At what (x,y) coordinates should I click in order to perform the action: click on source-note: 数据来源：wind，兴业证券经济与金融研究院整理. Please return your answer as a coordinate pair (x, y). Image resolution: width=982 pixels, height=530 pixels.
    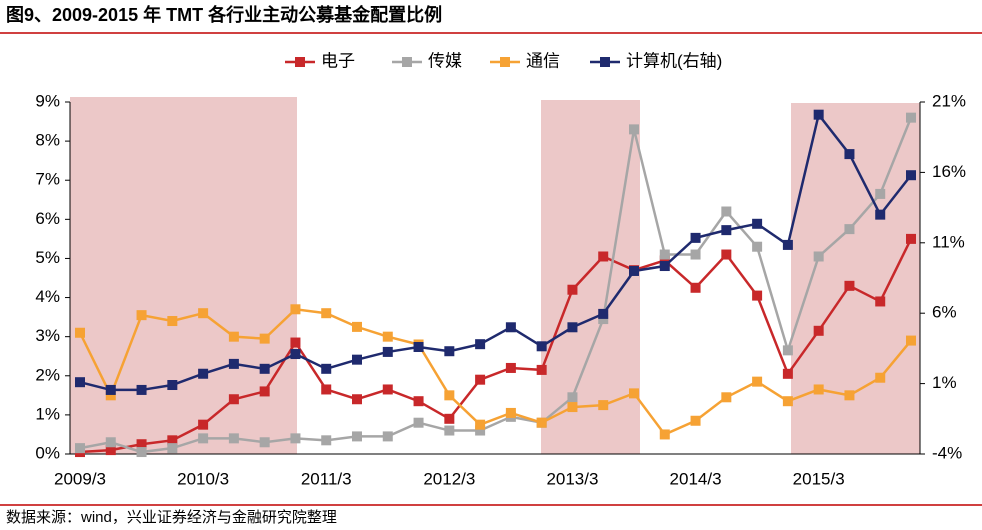
    Looking at the image, I should click on (171, 517).